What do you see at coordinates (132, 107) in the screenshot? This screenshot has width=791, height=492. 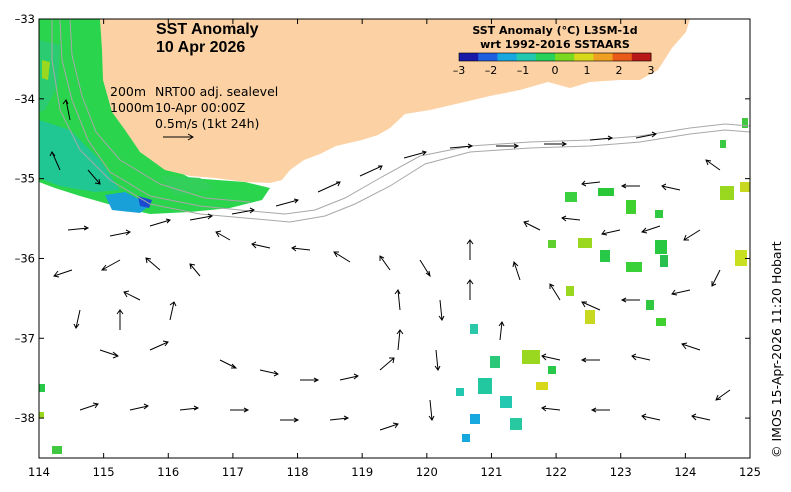 I see `info-depth2: 1000m` at bounding box center [132, 107].